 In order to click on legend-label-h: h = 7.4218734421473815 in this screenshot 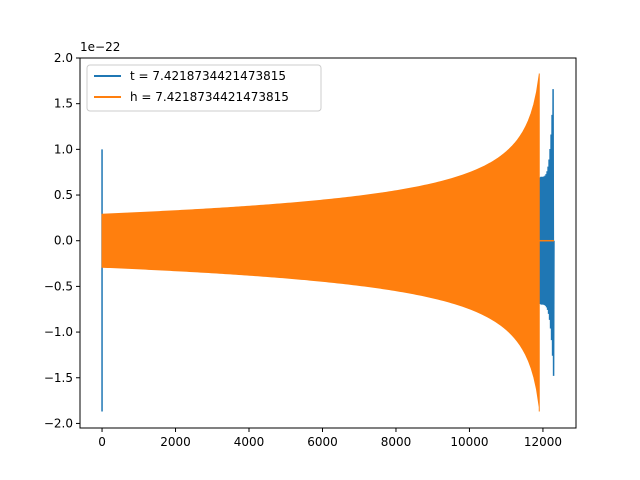, I will do `click(209, 97)`.